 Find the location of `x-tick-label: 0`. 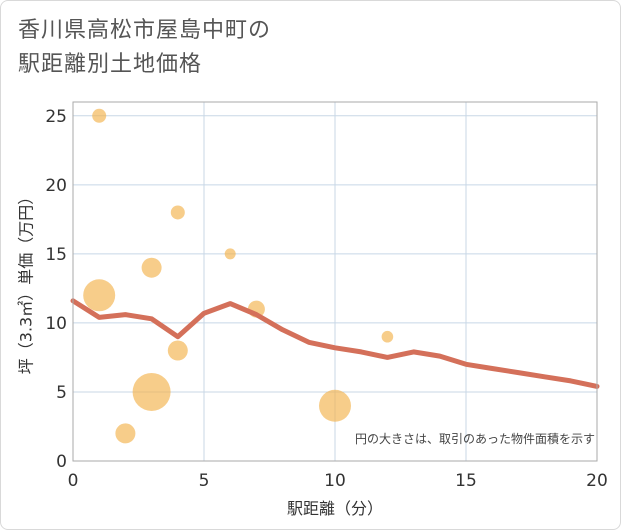

x-tick-label: 0 is located at coordinates (73, 481).